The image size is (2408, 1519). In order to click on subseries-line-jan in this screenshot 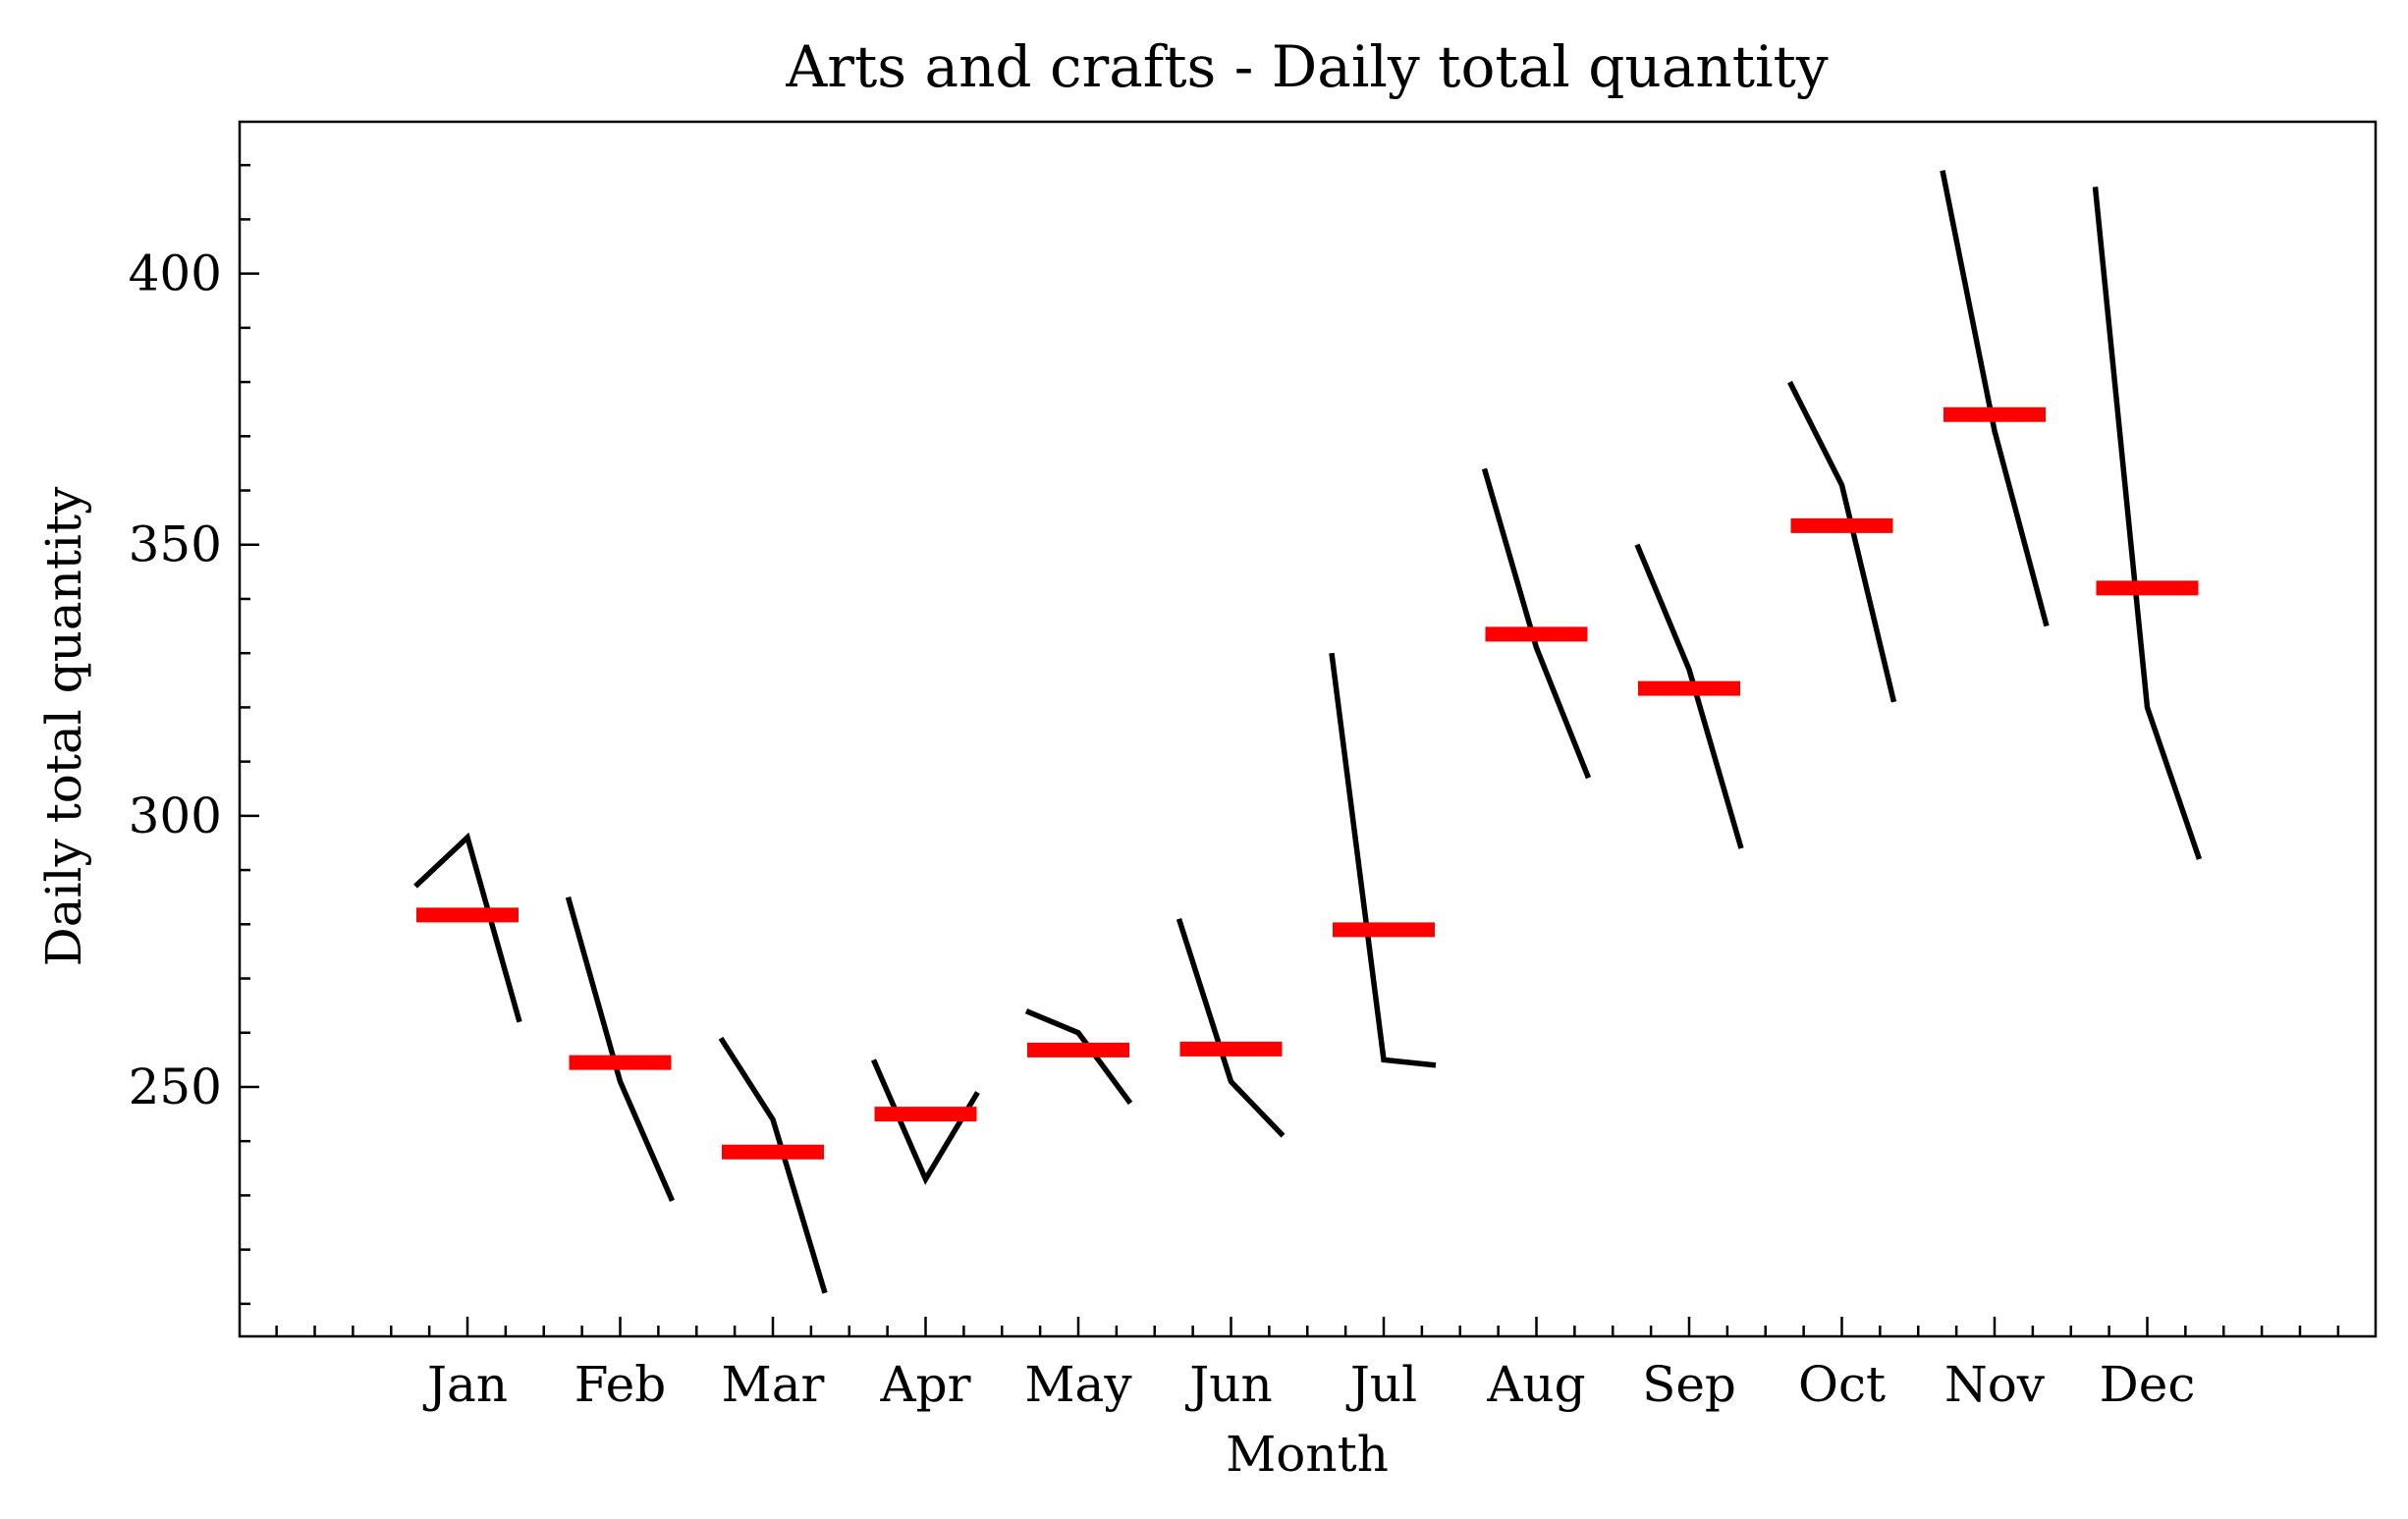, I will do `click(468, 927)`.